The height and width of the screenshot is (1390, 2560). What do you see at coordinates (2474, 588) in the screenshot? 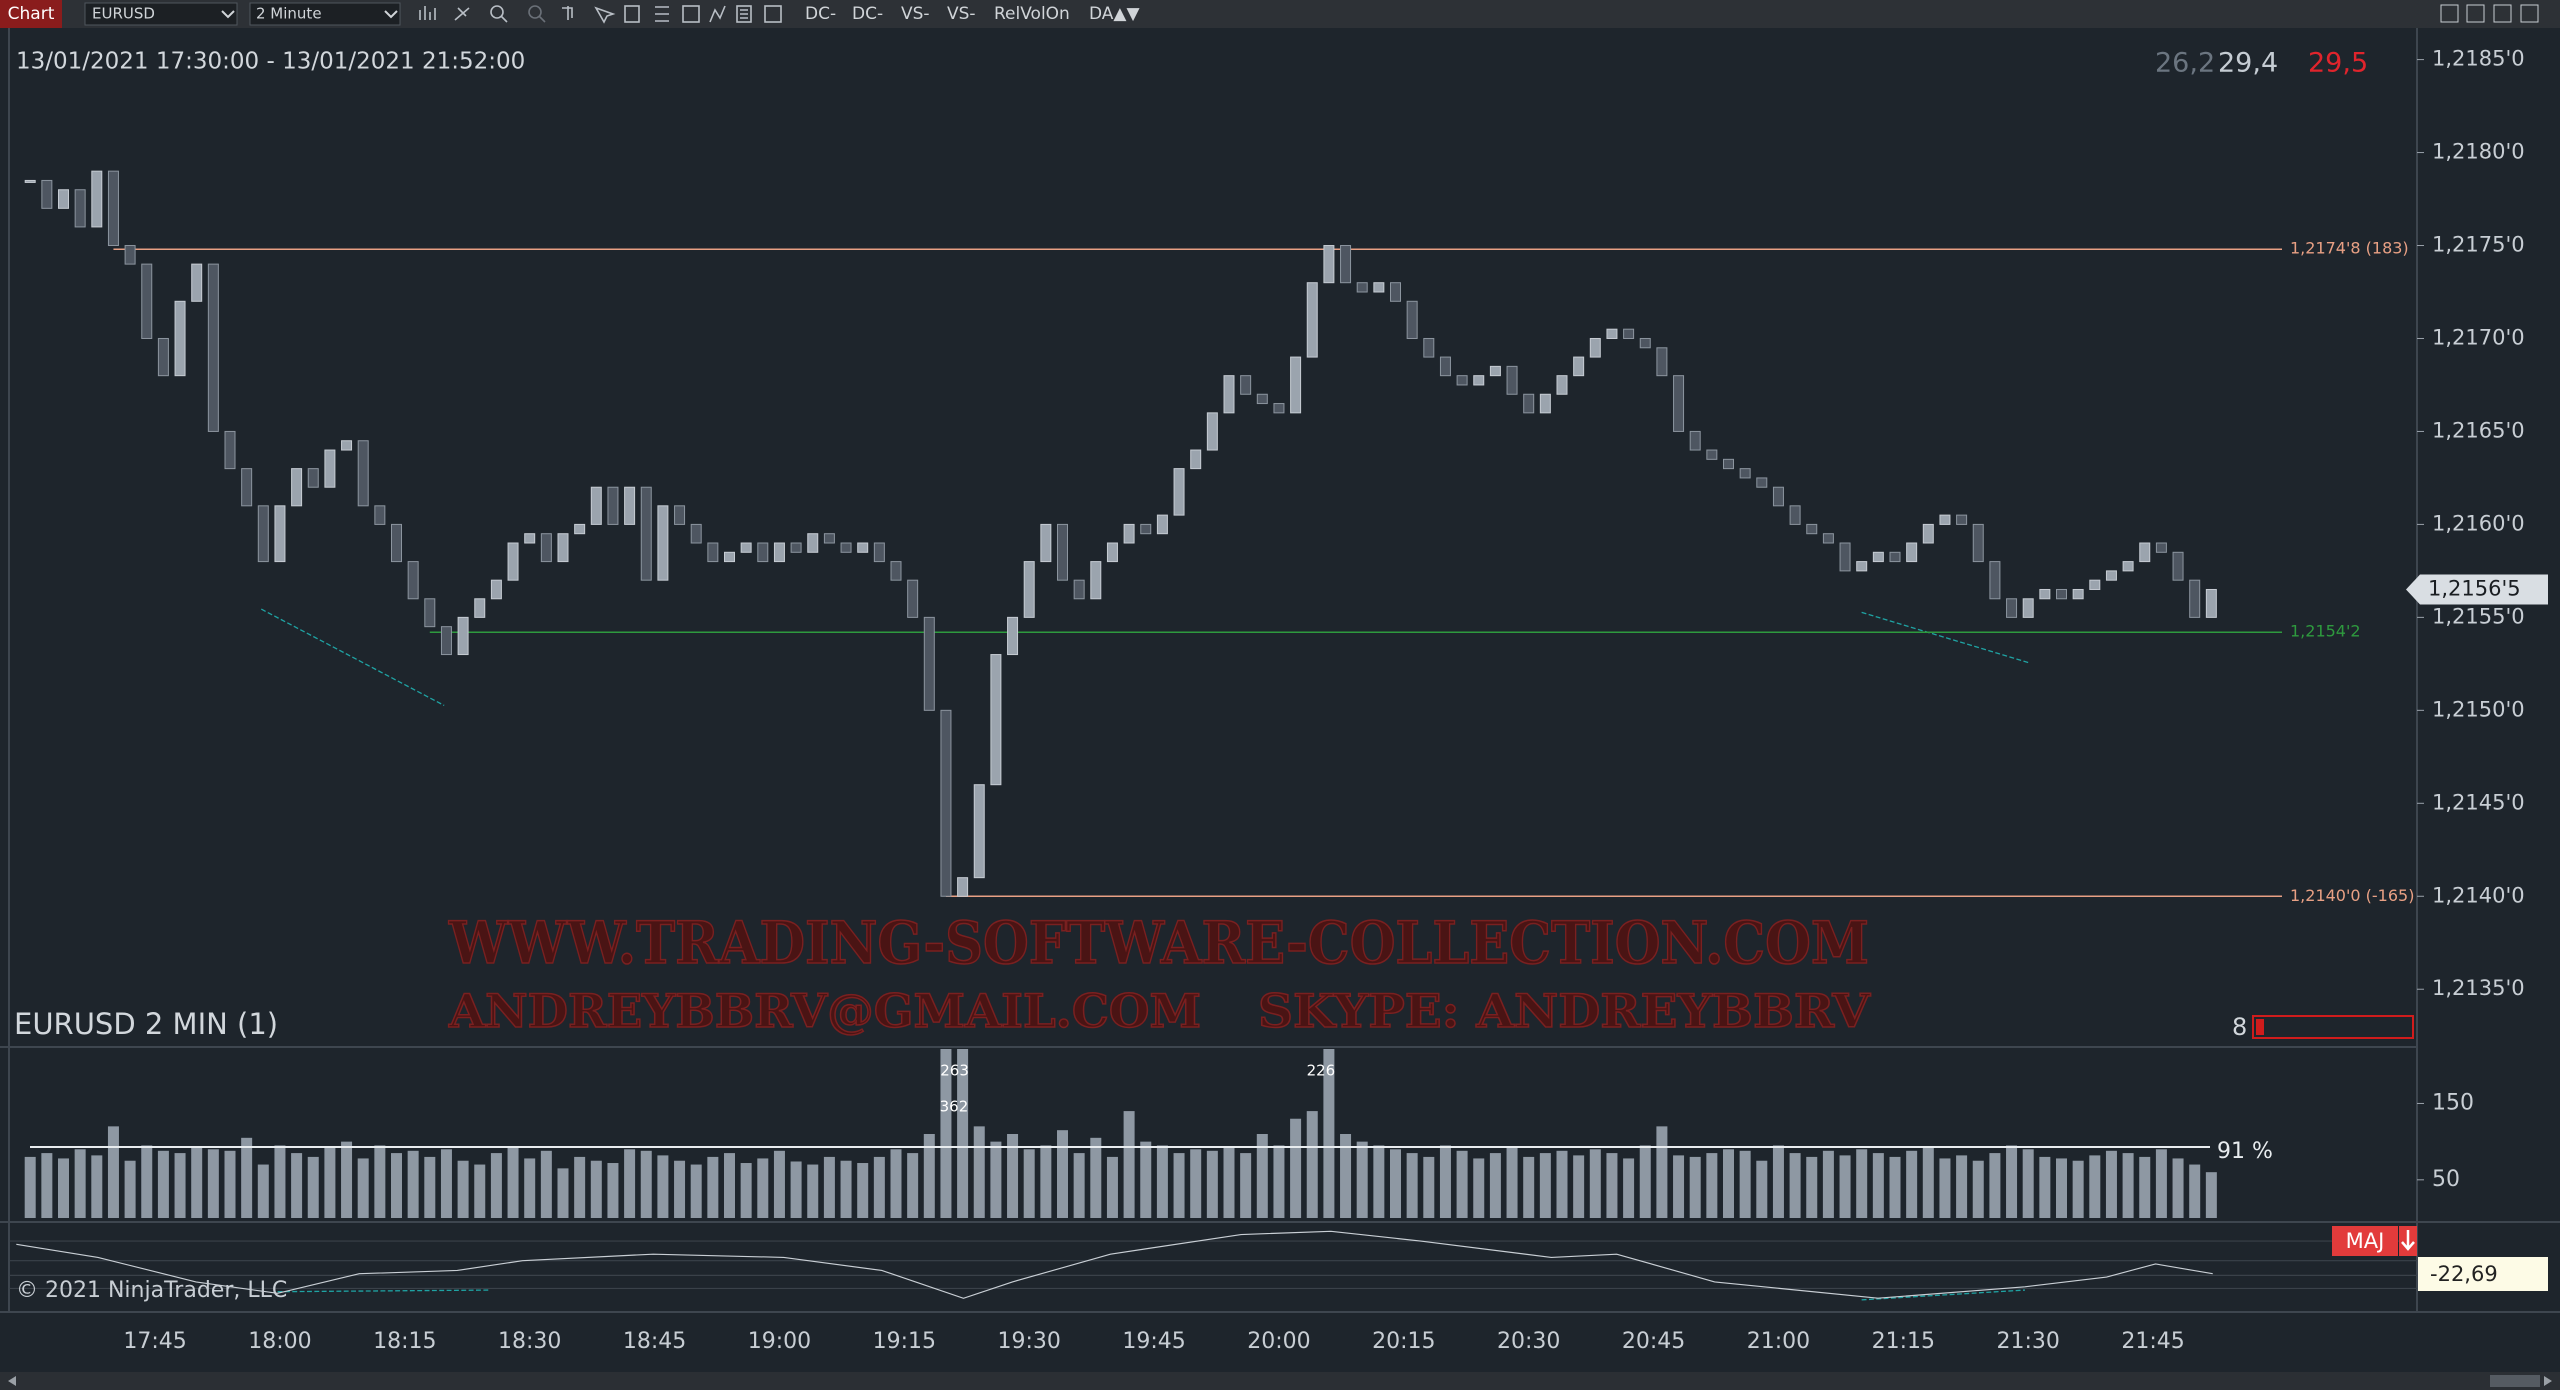
I see `price-tag-label: 1,2156'5` at bounding box center [2474, 588].